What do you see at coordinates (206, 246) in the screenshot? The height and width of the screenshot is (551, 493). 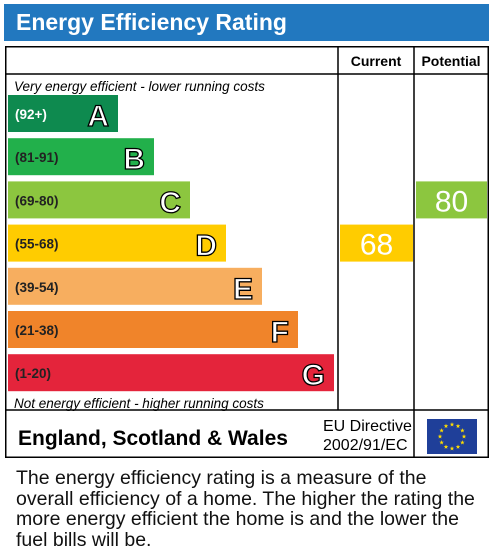 I see `band-letter: D` at bounding box center [206, 246].